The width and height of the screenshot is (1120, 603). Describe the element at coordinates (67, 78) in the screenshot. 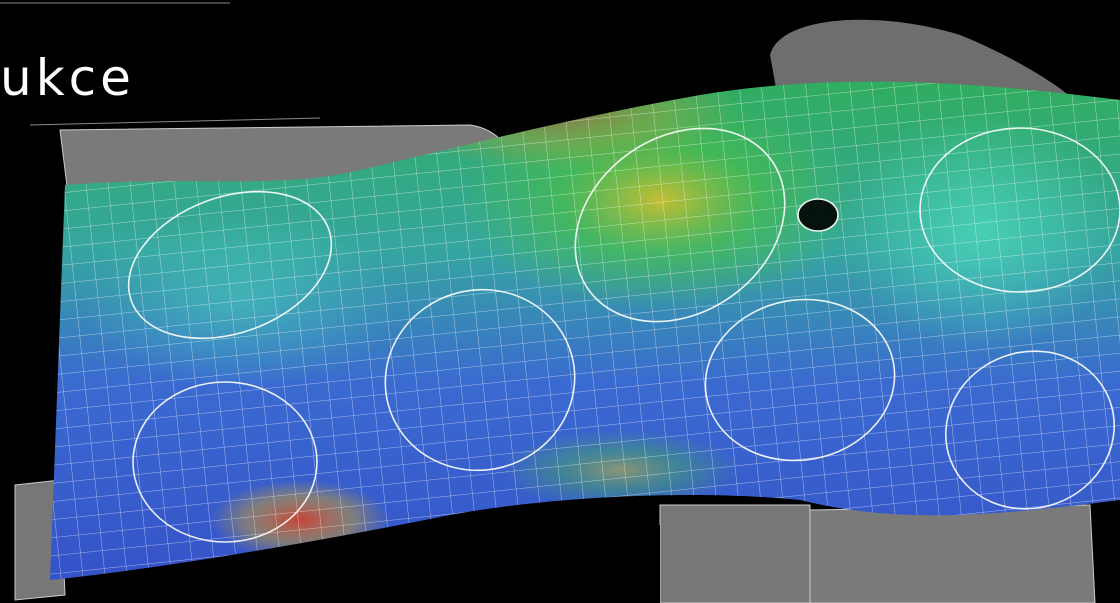

I see `title: ukce` at that location.